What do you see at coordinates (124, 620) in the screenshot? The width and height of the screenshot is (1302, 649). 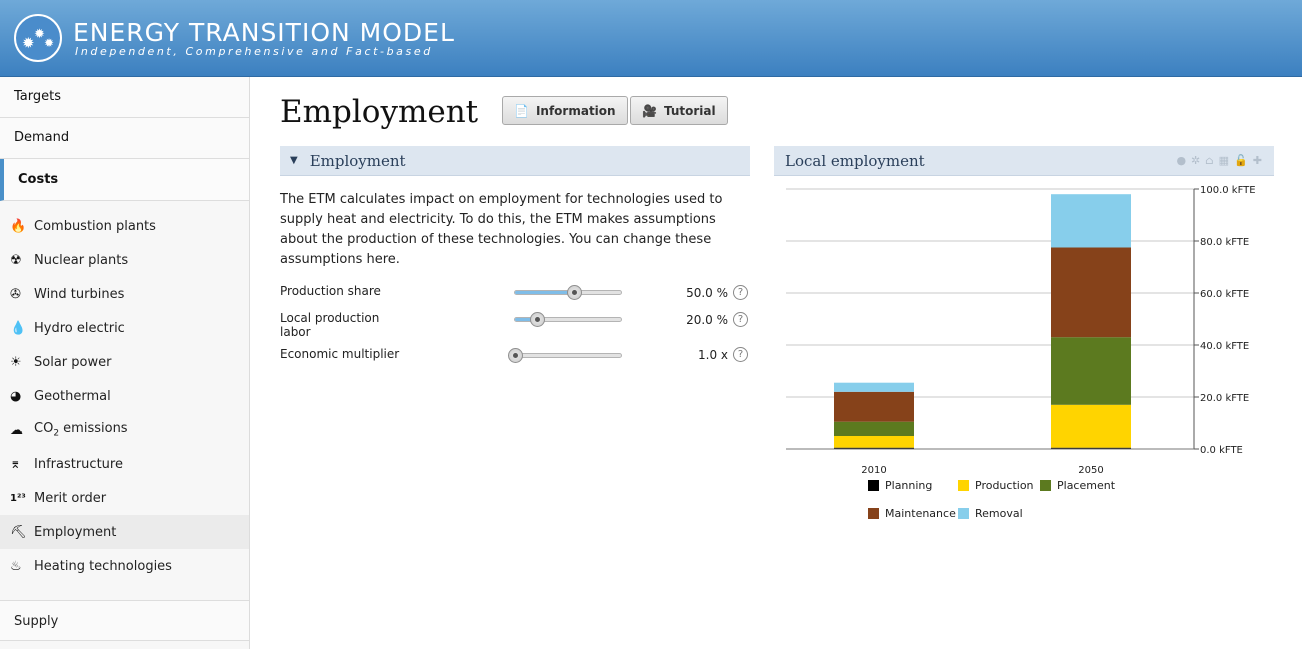 I see `sidebar-item-supply: Supply` at bounding box center [124, 620].